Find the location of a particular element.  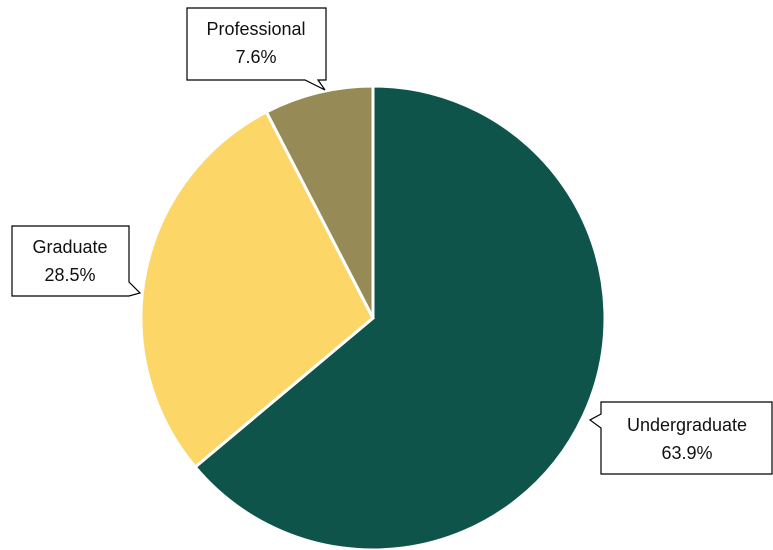

pie-slice is located at coordinates (319, 201).